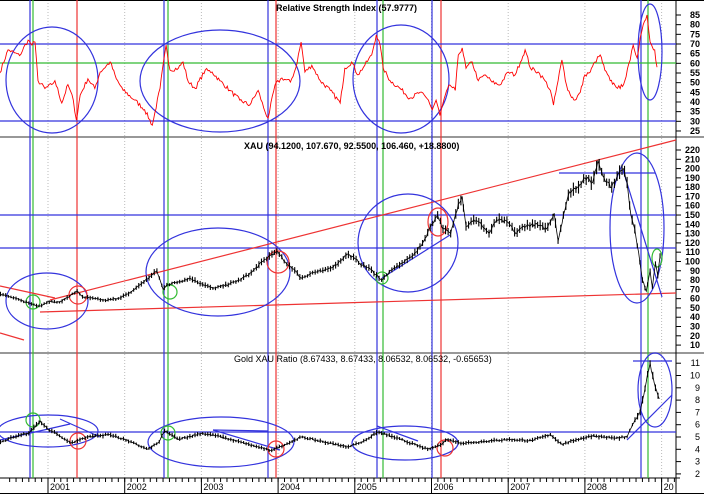 This screenshot has height=494, width=704. What do you see at coordinates (692, 169) in the screenshot?
I see `xau-y-tick-label: 200` at bounding box center [692, 169].